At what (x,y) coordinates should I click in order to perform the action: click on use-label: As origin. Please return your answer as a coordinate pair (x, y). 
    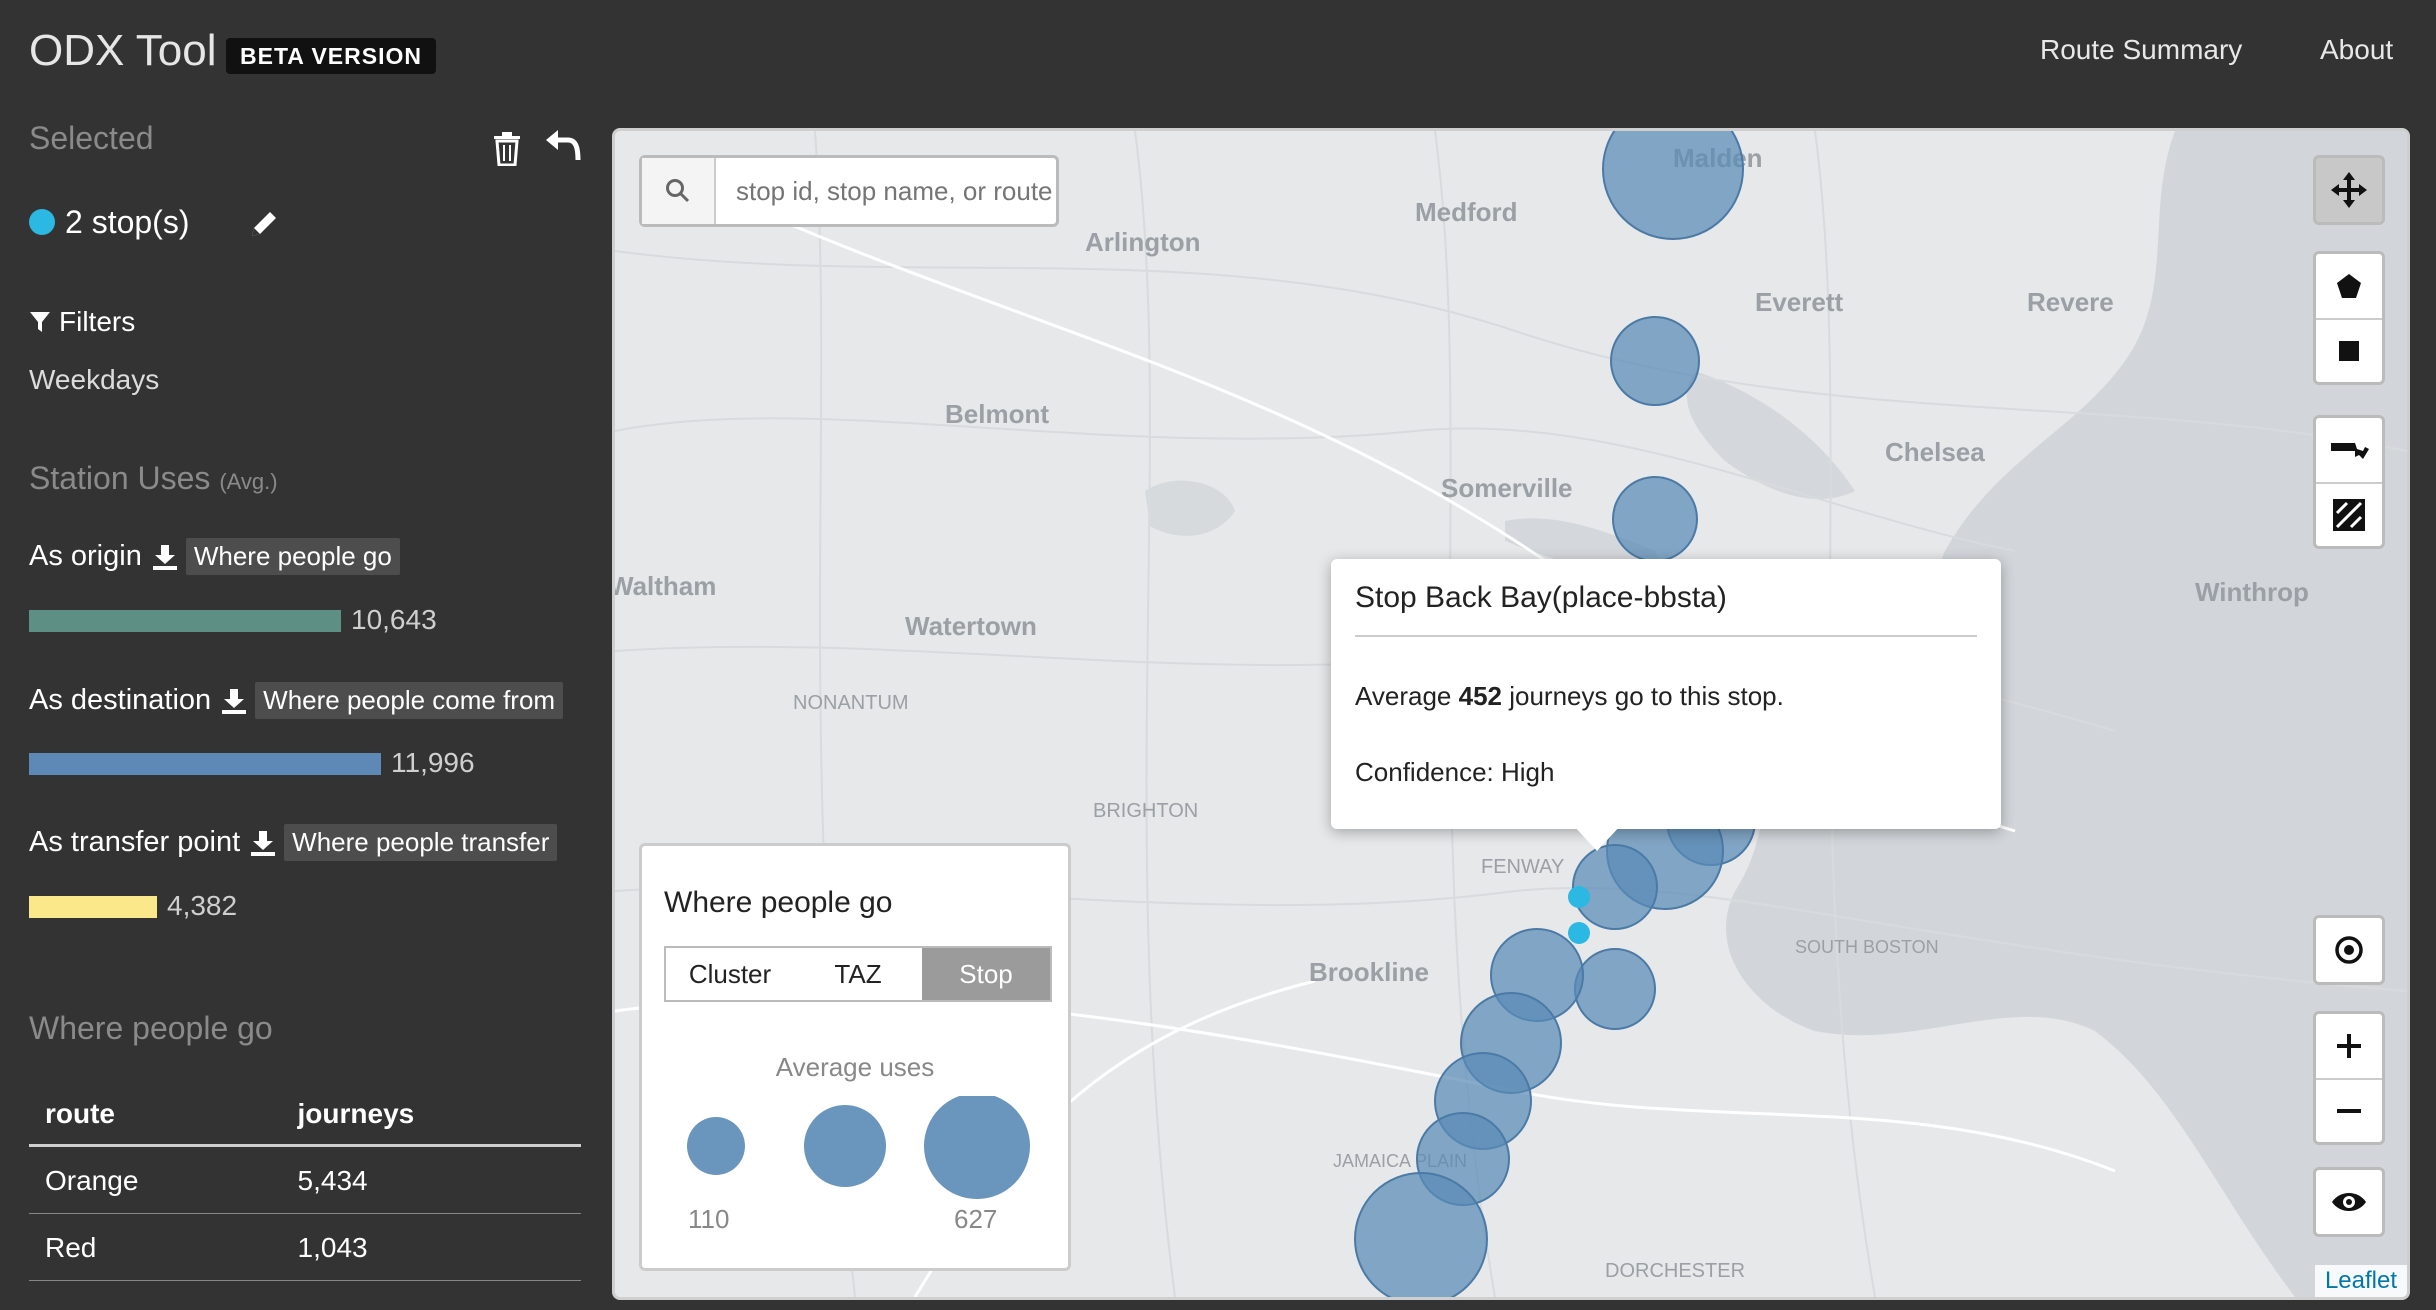
    Looking at the image, I should click on (85, 556).